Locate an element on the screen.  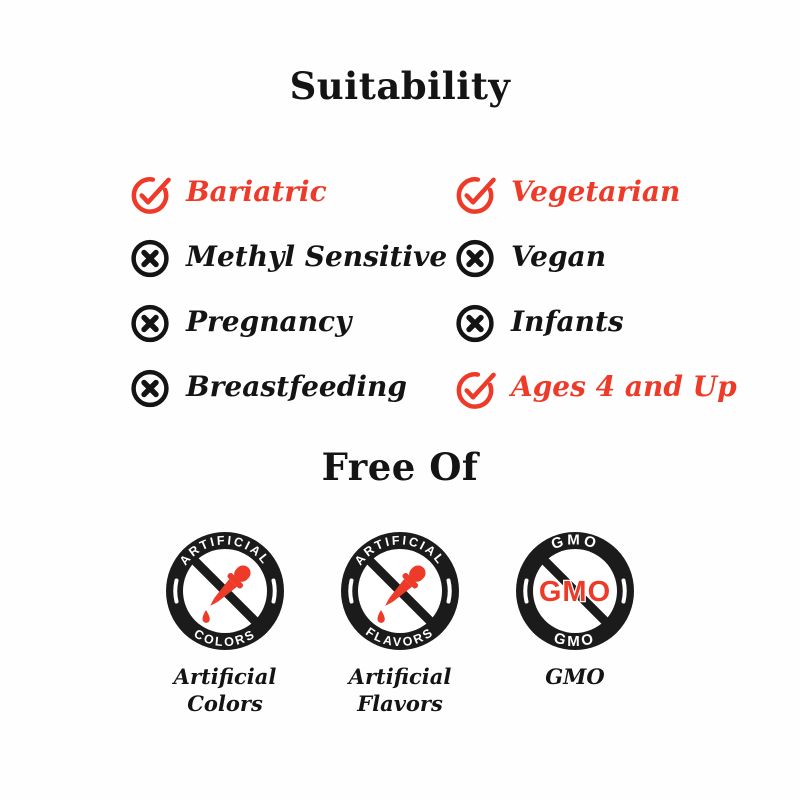
suitability-item-ages-4-and-up: Ages 4 and Up is located at coordinates (578, 388).